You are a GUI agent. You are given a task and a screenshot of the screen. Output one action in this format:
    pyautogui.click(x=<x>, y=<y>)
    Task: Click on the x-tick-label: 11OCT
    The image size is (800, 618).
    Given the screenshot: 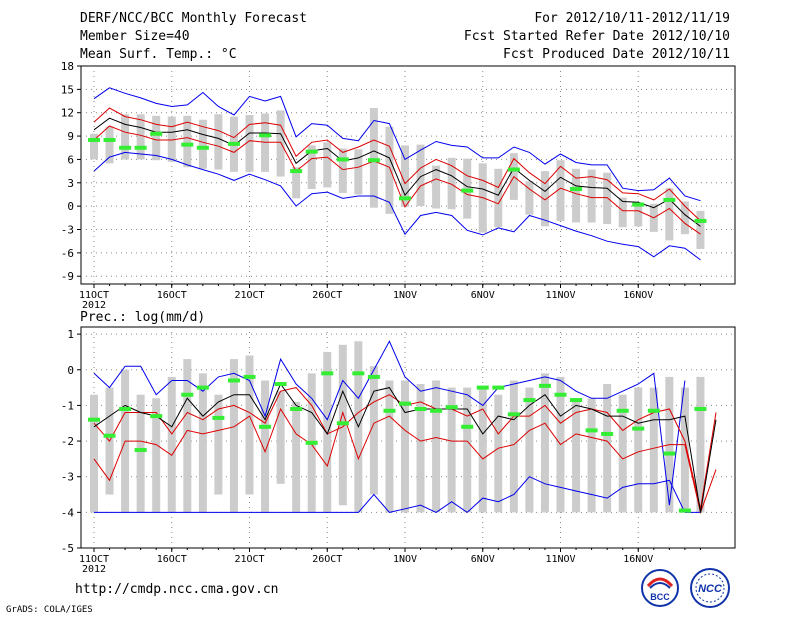 What is the action you would take?
    pyautogui.click(x=94, y=295)
    